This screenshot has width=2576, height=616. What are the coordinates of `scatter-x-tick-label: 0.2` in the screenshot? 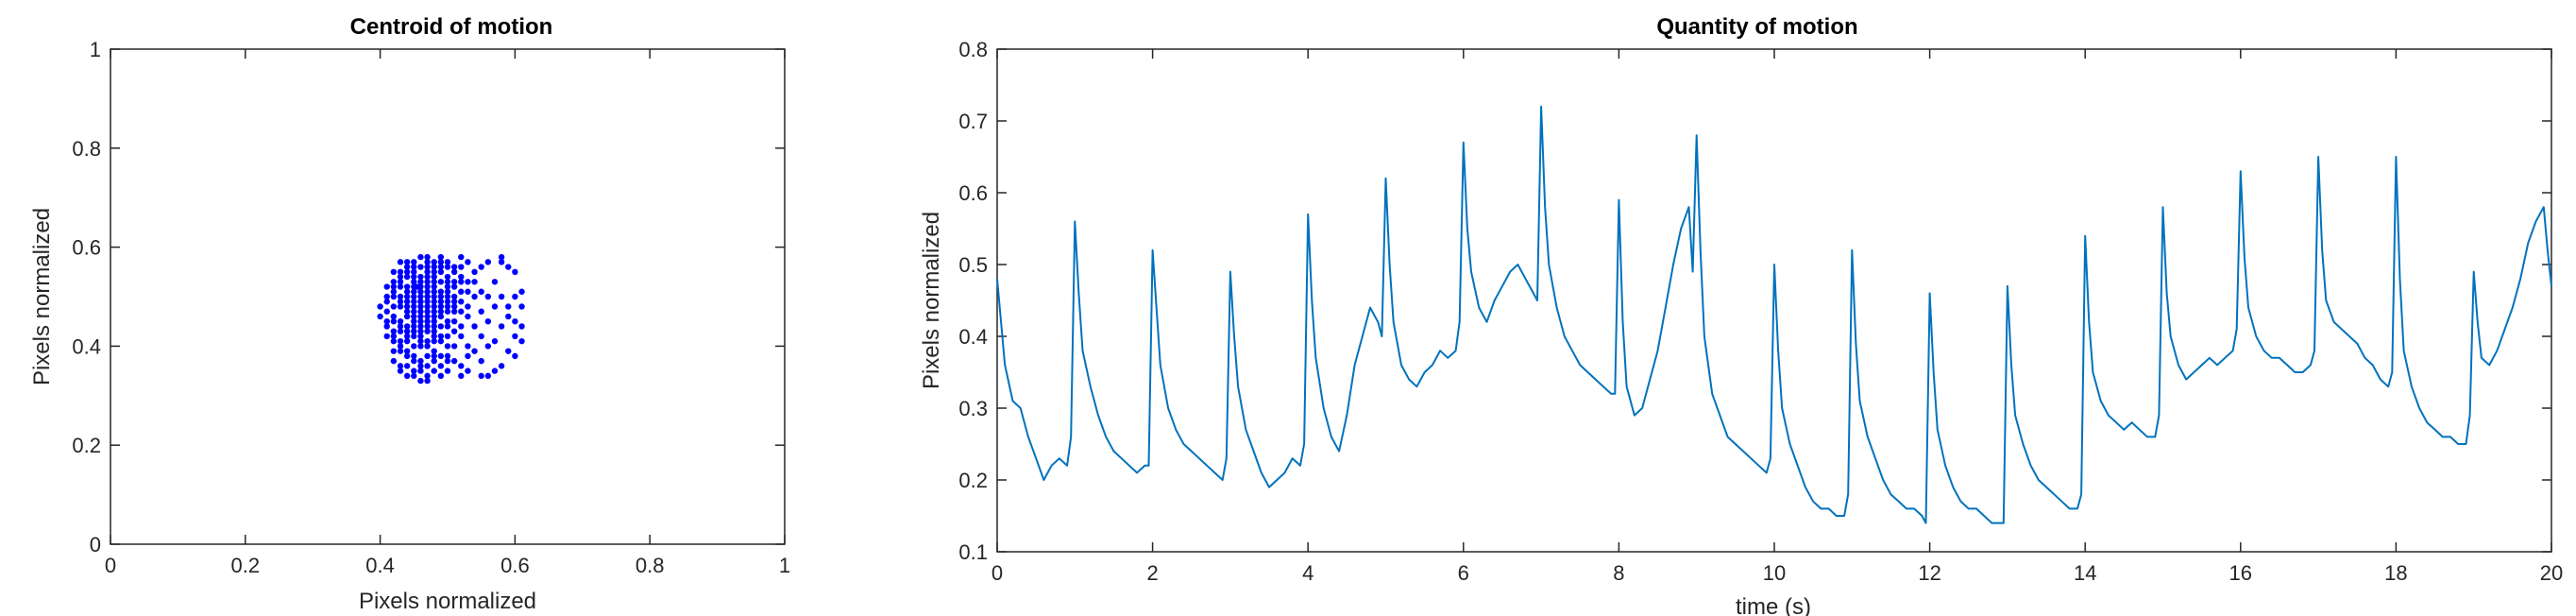 It's located at (246, 565).